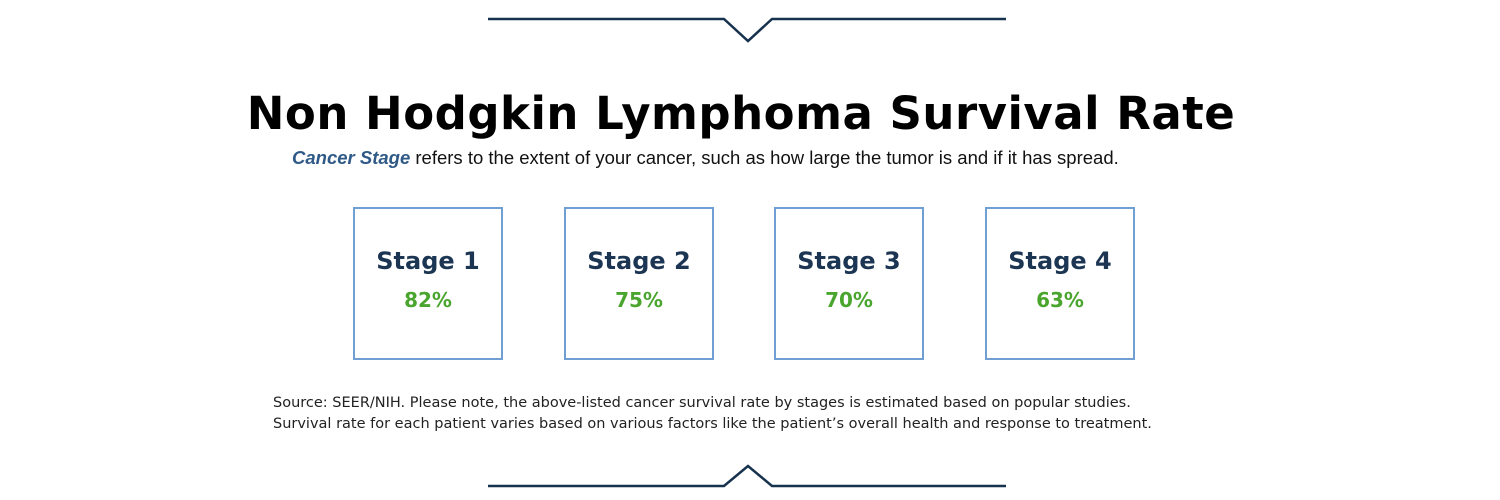  What do you see at coordinates (849, 300) in the screenshot?
I see `stage-survival-rate: 70%` at bounding box center [849, 300].